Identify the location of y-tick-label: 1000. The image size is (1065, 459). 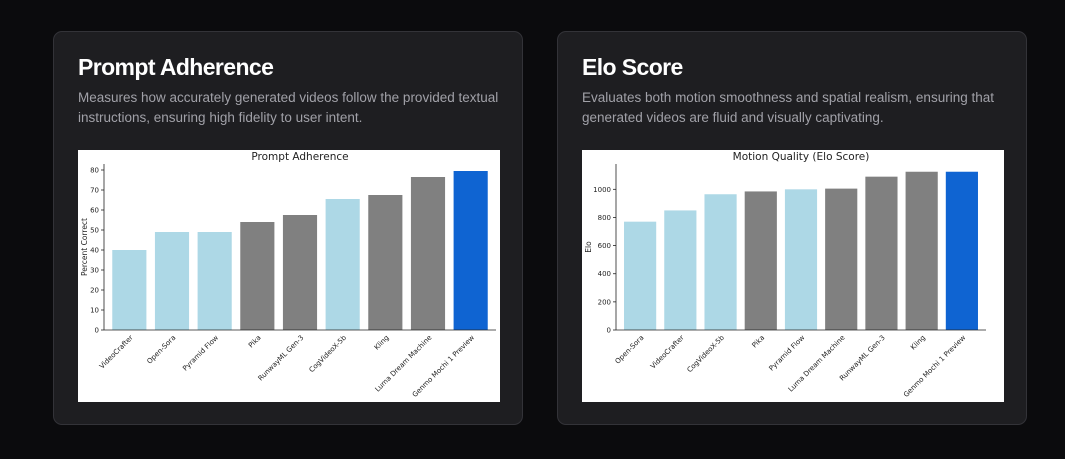
(602, 190).